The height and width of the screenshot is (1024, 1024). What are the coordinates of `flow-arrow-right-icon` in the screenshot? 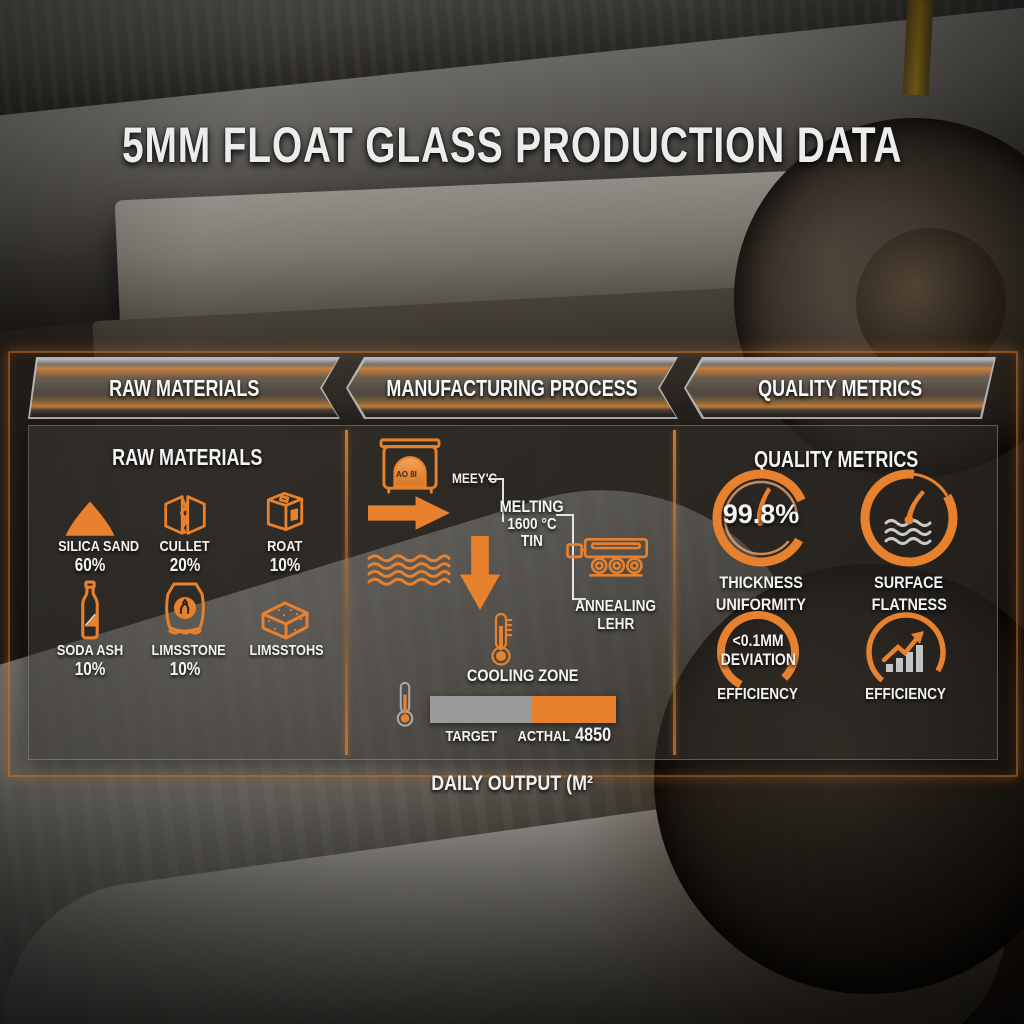 It's located at (409, 513).